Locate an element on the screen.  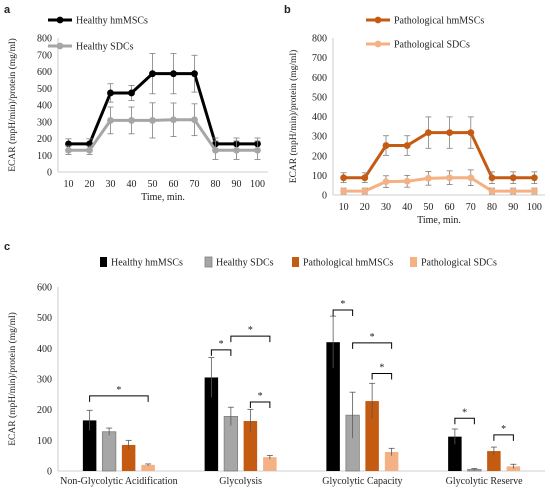
category-label: Glycolytic Reserve is located at coordinates (484, 481).